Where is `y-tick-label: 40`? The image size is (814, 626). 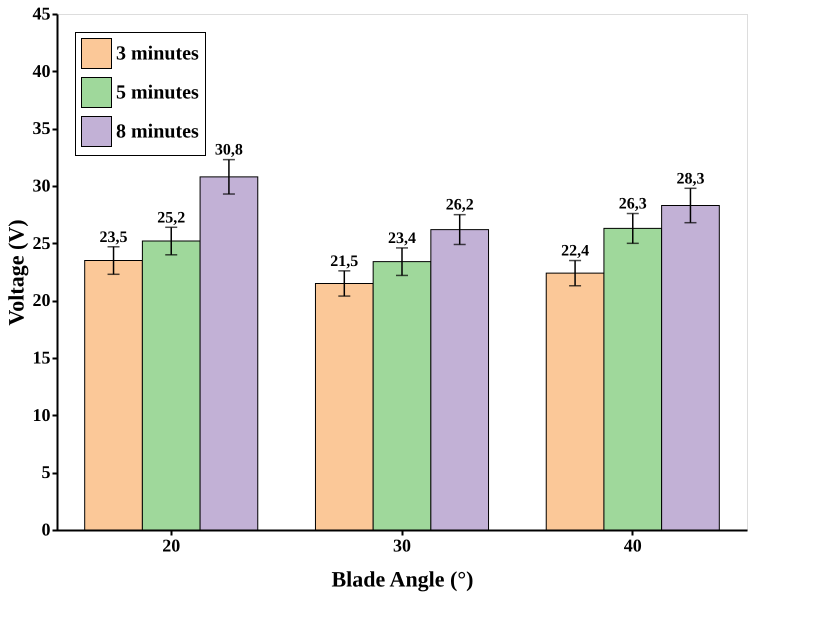
y-tick-label: 40 is located at coordinates (41, 70).